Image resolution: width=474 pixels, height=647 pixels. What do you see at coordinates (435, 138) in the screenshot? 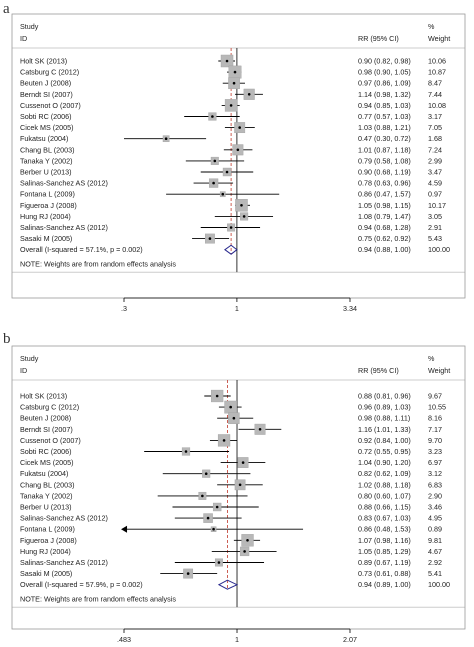
I see `study-weight-label: 1.68` at bounding box center [435, 138].